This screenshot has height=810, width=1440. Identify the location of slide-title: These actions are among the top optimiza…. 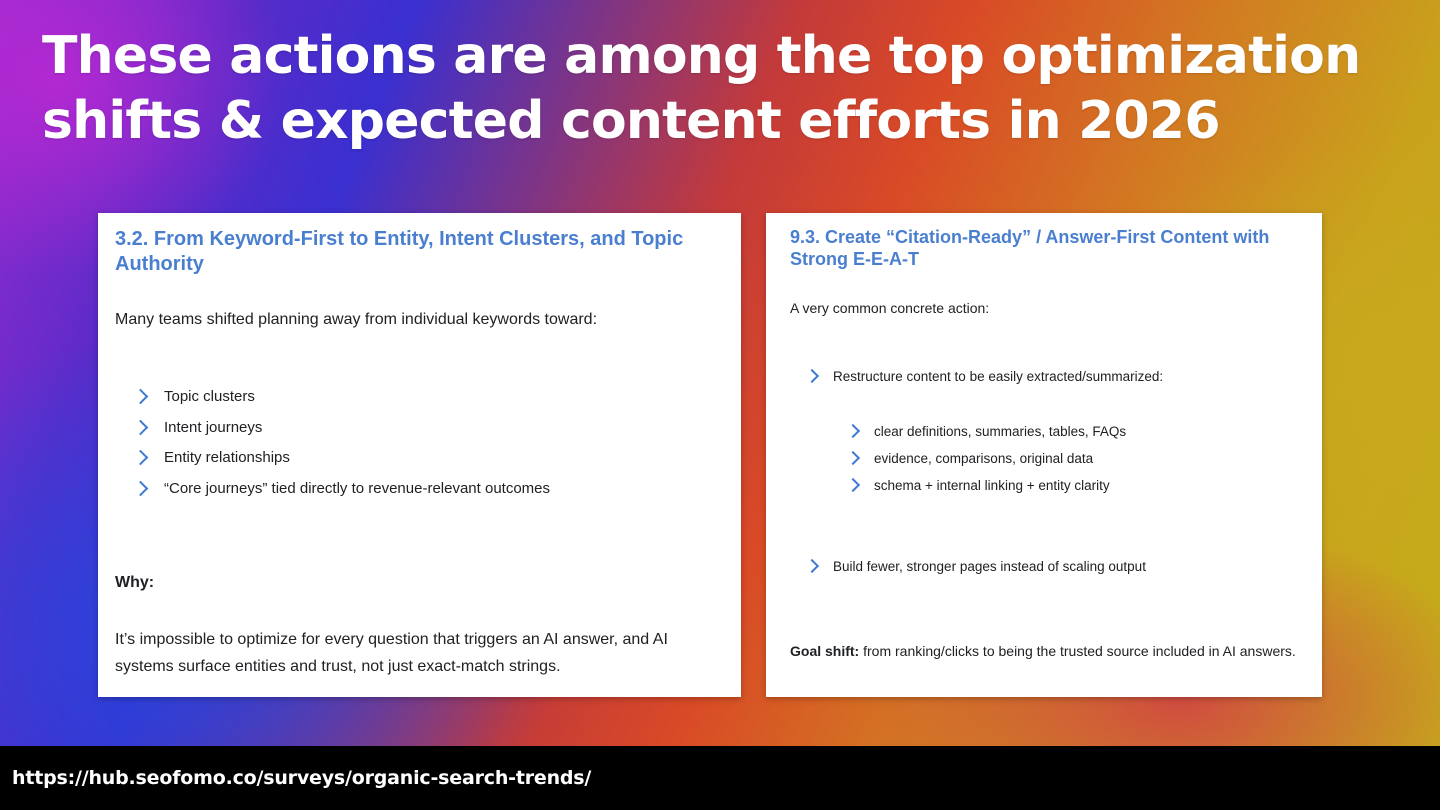
(701, 88).